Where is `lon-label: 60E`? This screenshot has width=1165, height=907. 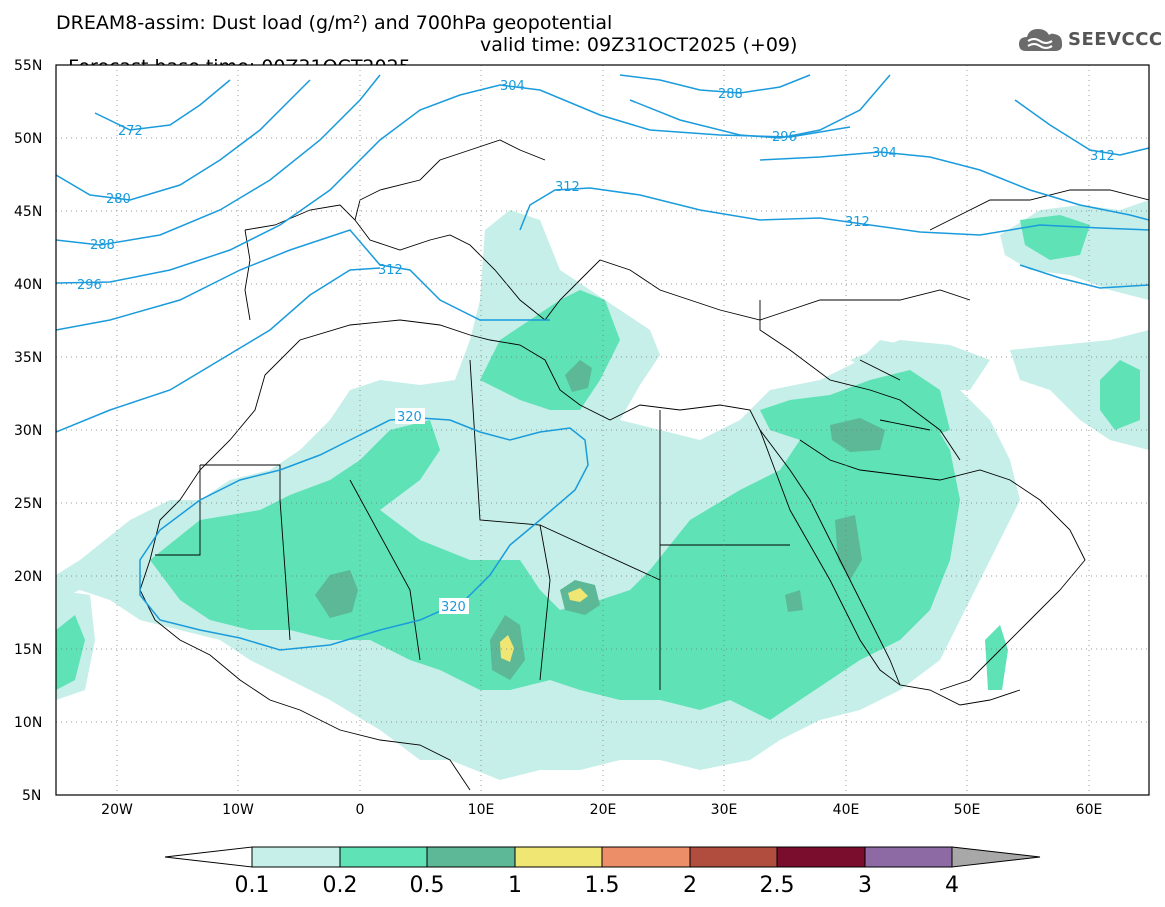
lon-label: 60E is located at coordinates (1089, 810).